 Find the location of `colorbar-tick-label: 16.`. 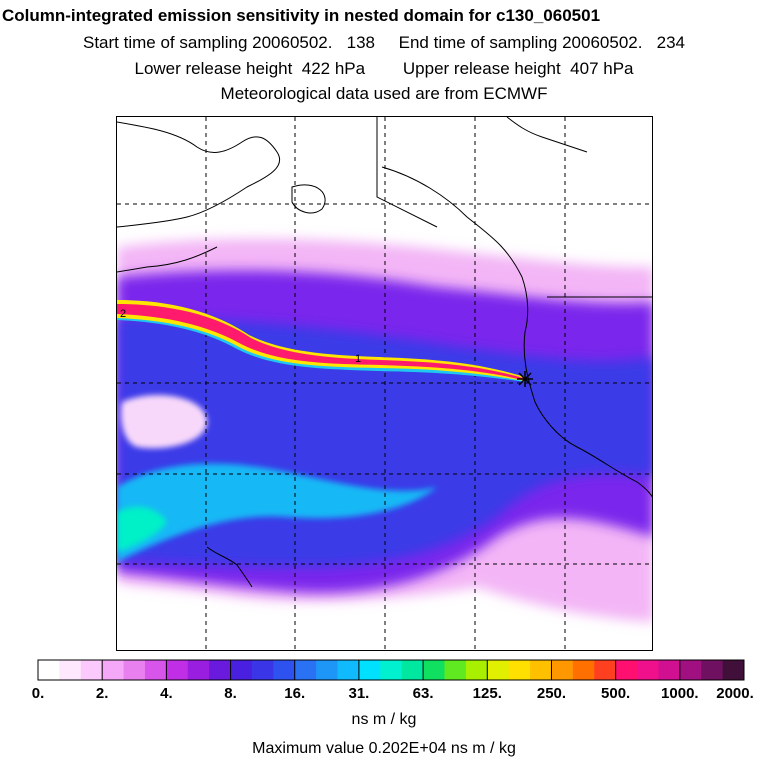

colorbar-tick-label: 16. is located at coordinates (295, 693).